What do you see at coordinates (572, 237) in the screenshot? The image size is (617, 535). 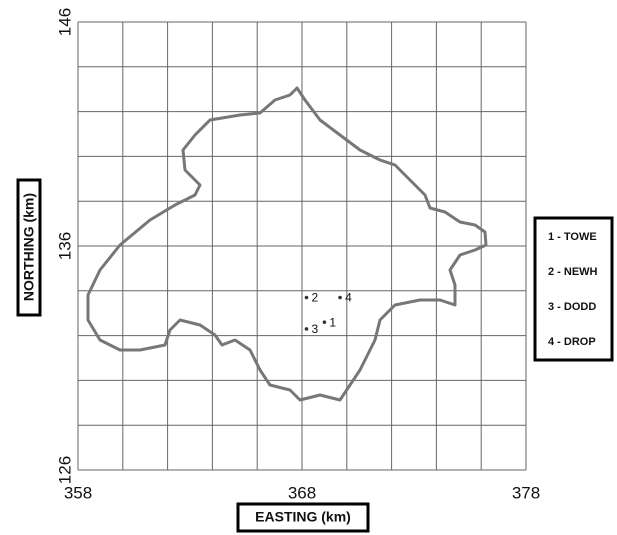 I see `legend-entry: 1 - TOWE` at bounding box center [572, 237].